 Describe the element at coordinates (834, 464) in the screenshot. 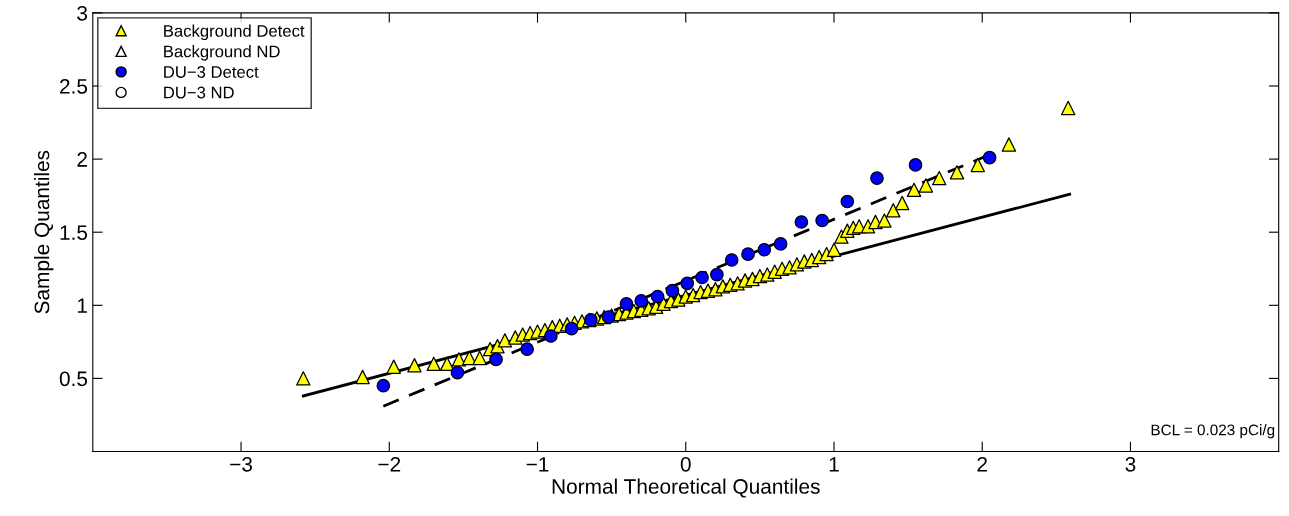

I see `x-tick-label: 1` at that location.